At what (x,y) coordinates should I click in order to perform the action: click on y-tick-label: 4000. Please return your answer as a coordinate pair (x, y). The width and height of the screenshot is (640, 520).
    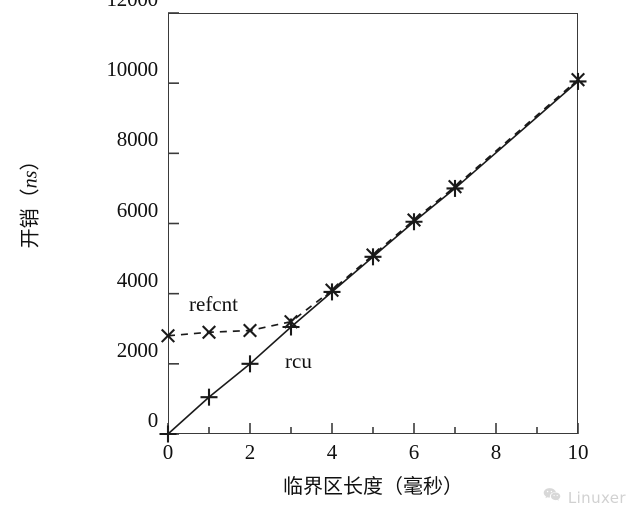
    Looking at the image, I should click on (137, 279).